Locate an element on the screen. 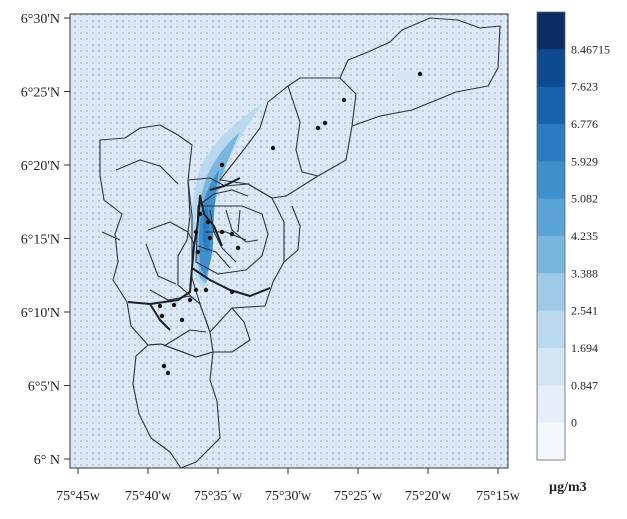 This screenshot has height=519, width=627. latitude-label: 6°15'N is located at coordinates (40, 240).